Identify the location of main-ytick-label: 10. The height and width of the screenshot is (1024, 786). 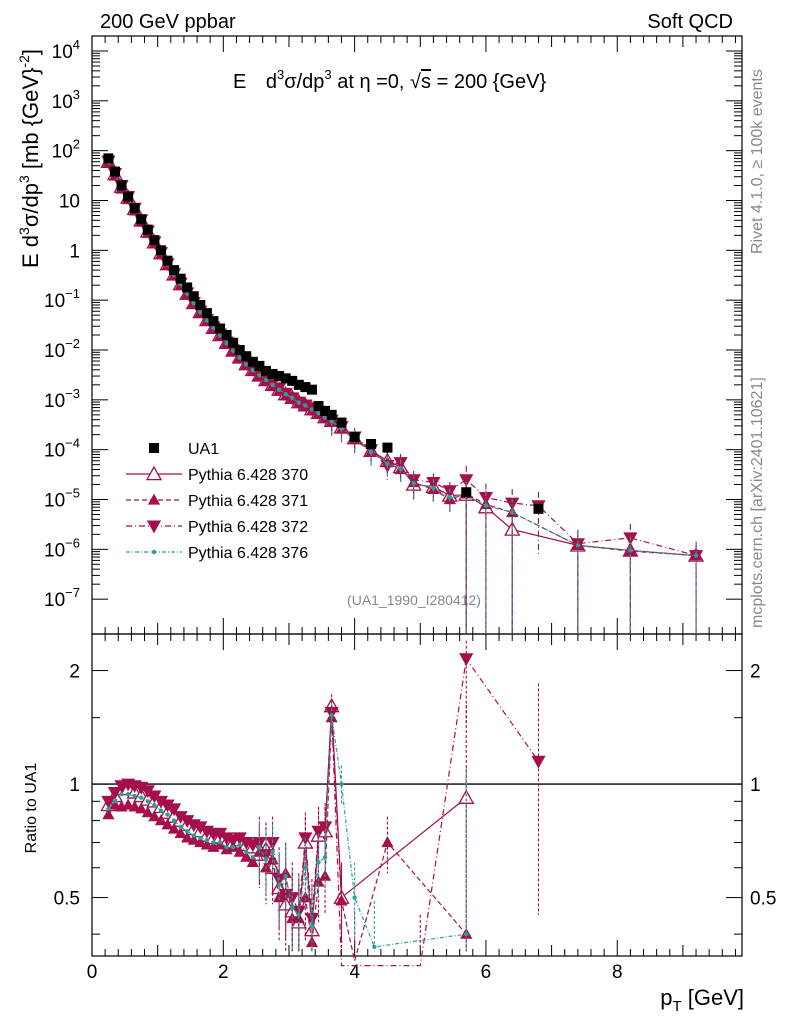
(69, 202).